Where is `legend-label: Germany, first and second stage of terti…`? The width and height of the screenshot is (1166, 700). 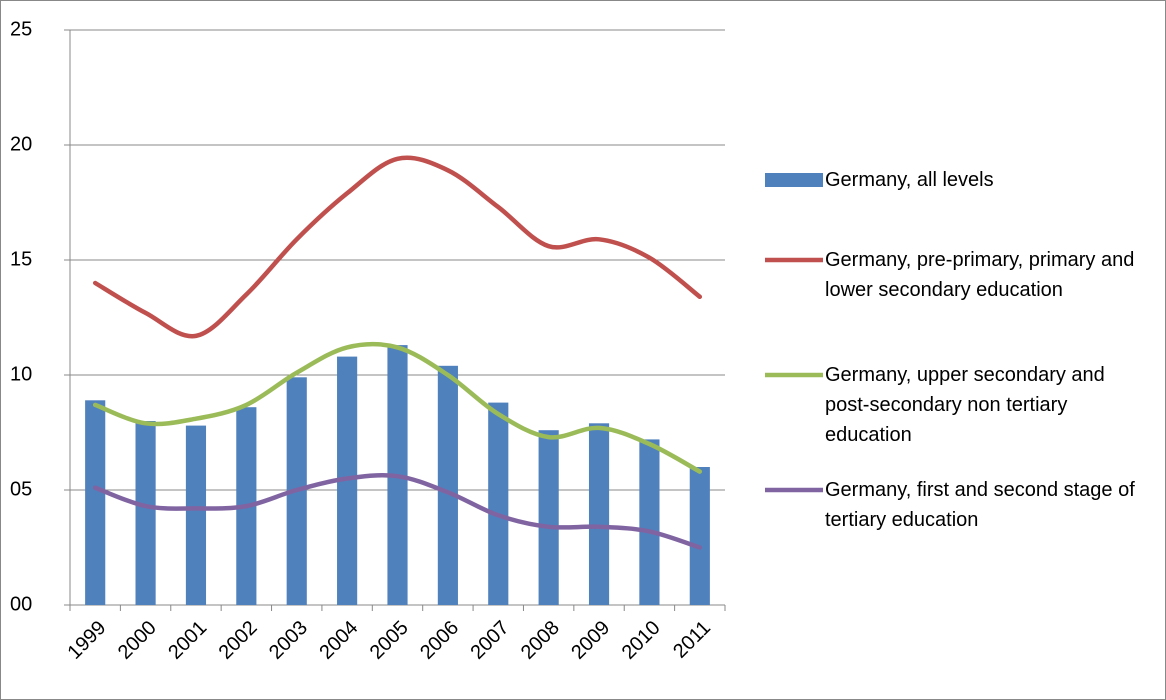 legend-label: Germany, first and second stage of terti… is located at coordinates (980, 505).